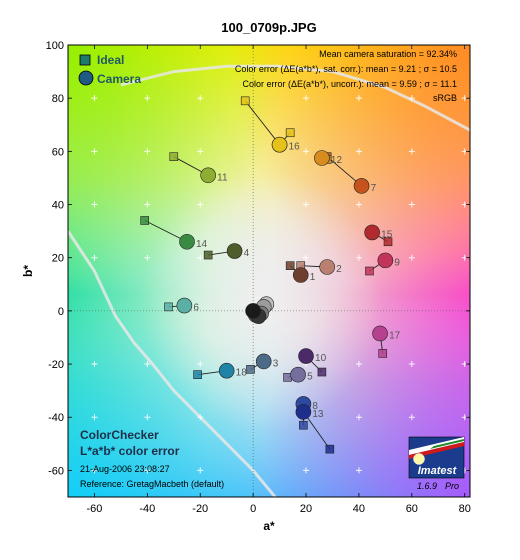 This screenshot has width=520, height=560. Describe the element at coordinates (295, 147) in the screenshot. I see `patch-label: 16` at that location.